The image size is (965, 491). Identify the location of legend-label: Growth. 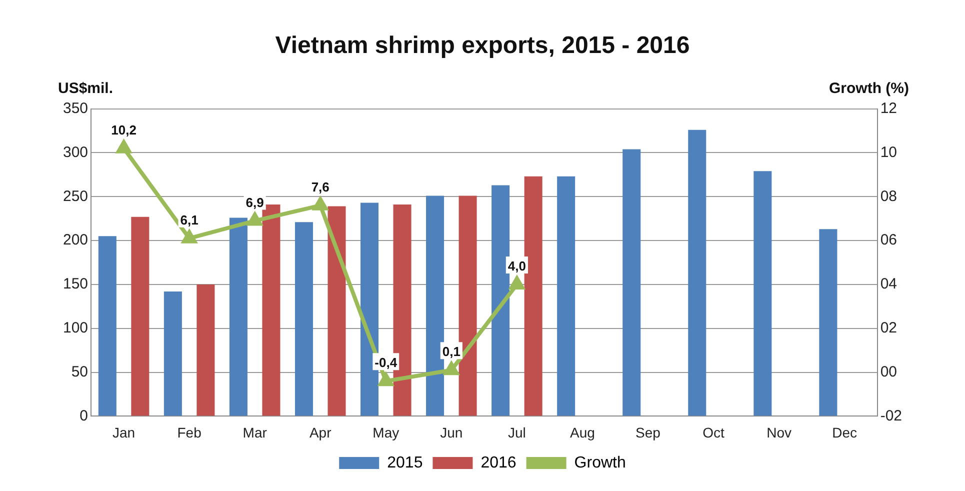
(600, 463).